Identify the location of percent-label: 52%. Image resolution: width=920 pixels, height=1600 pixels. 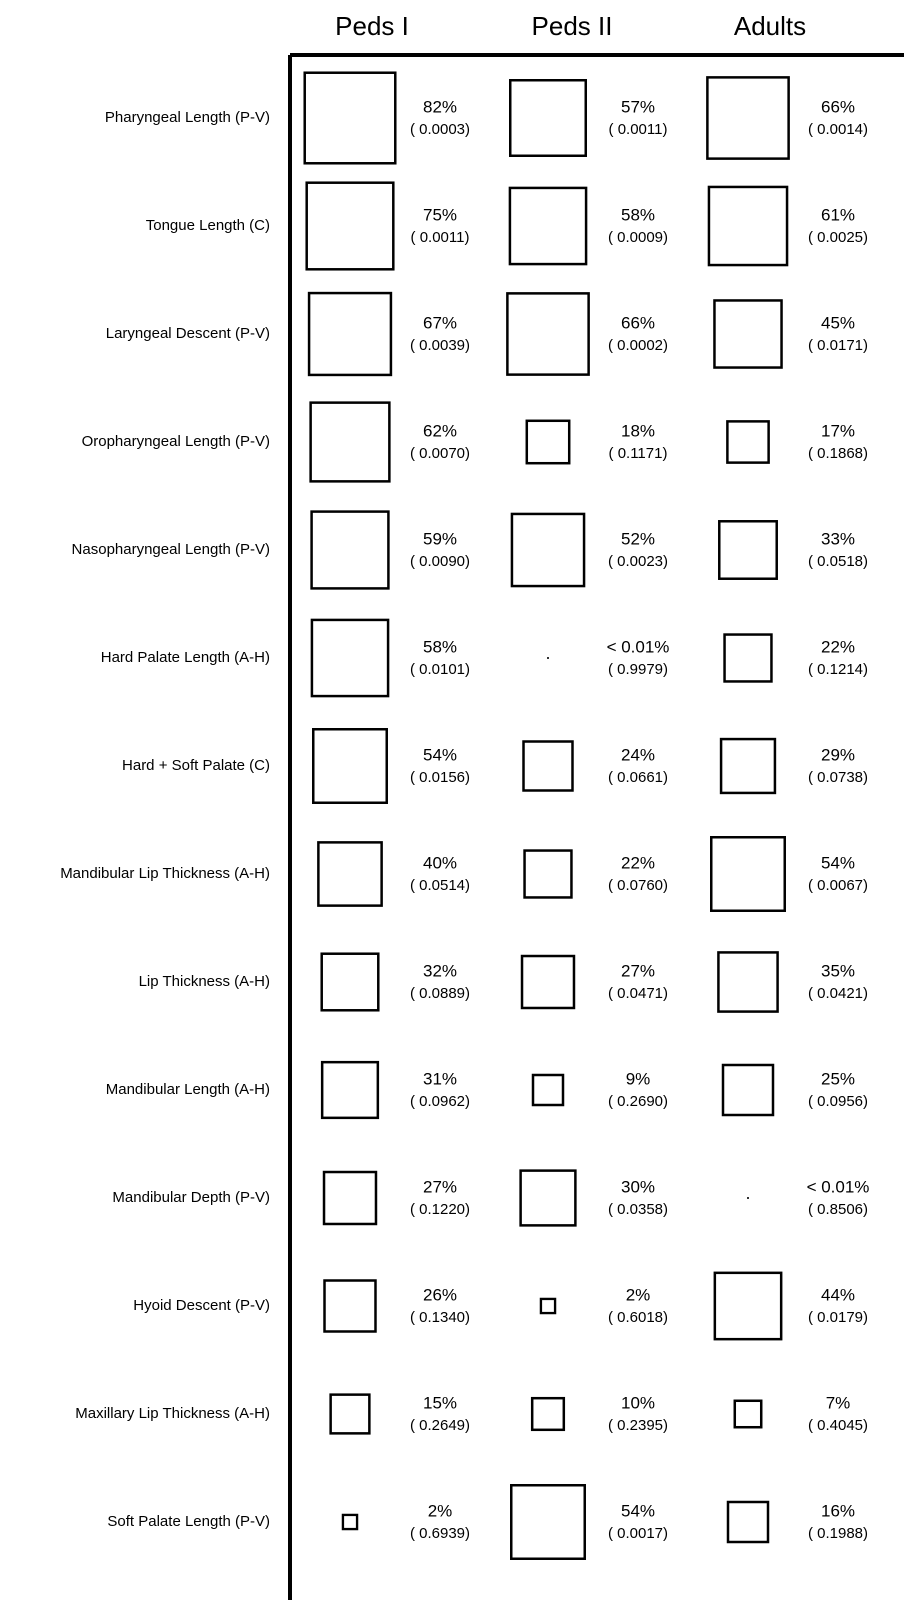
(638, 538).